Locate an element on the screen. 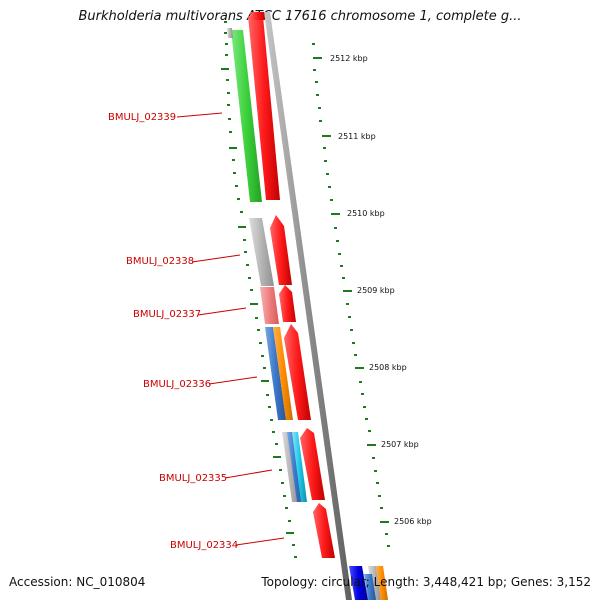 The image size is (600, 600). inner-scale-track is located at coordinates (259, 289).